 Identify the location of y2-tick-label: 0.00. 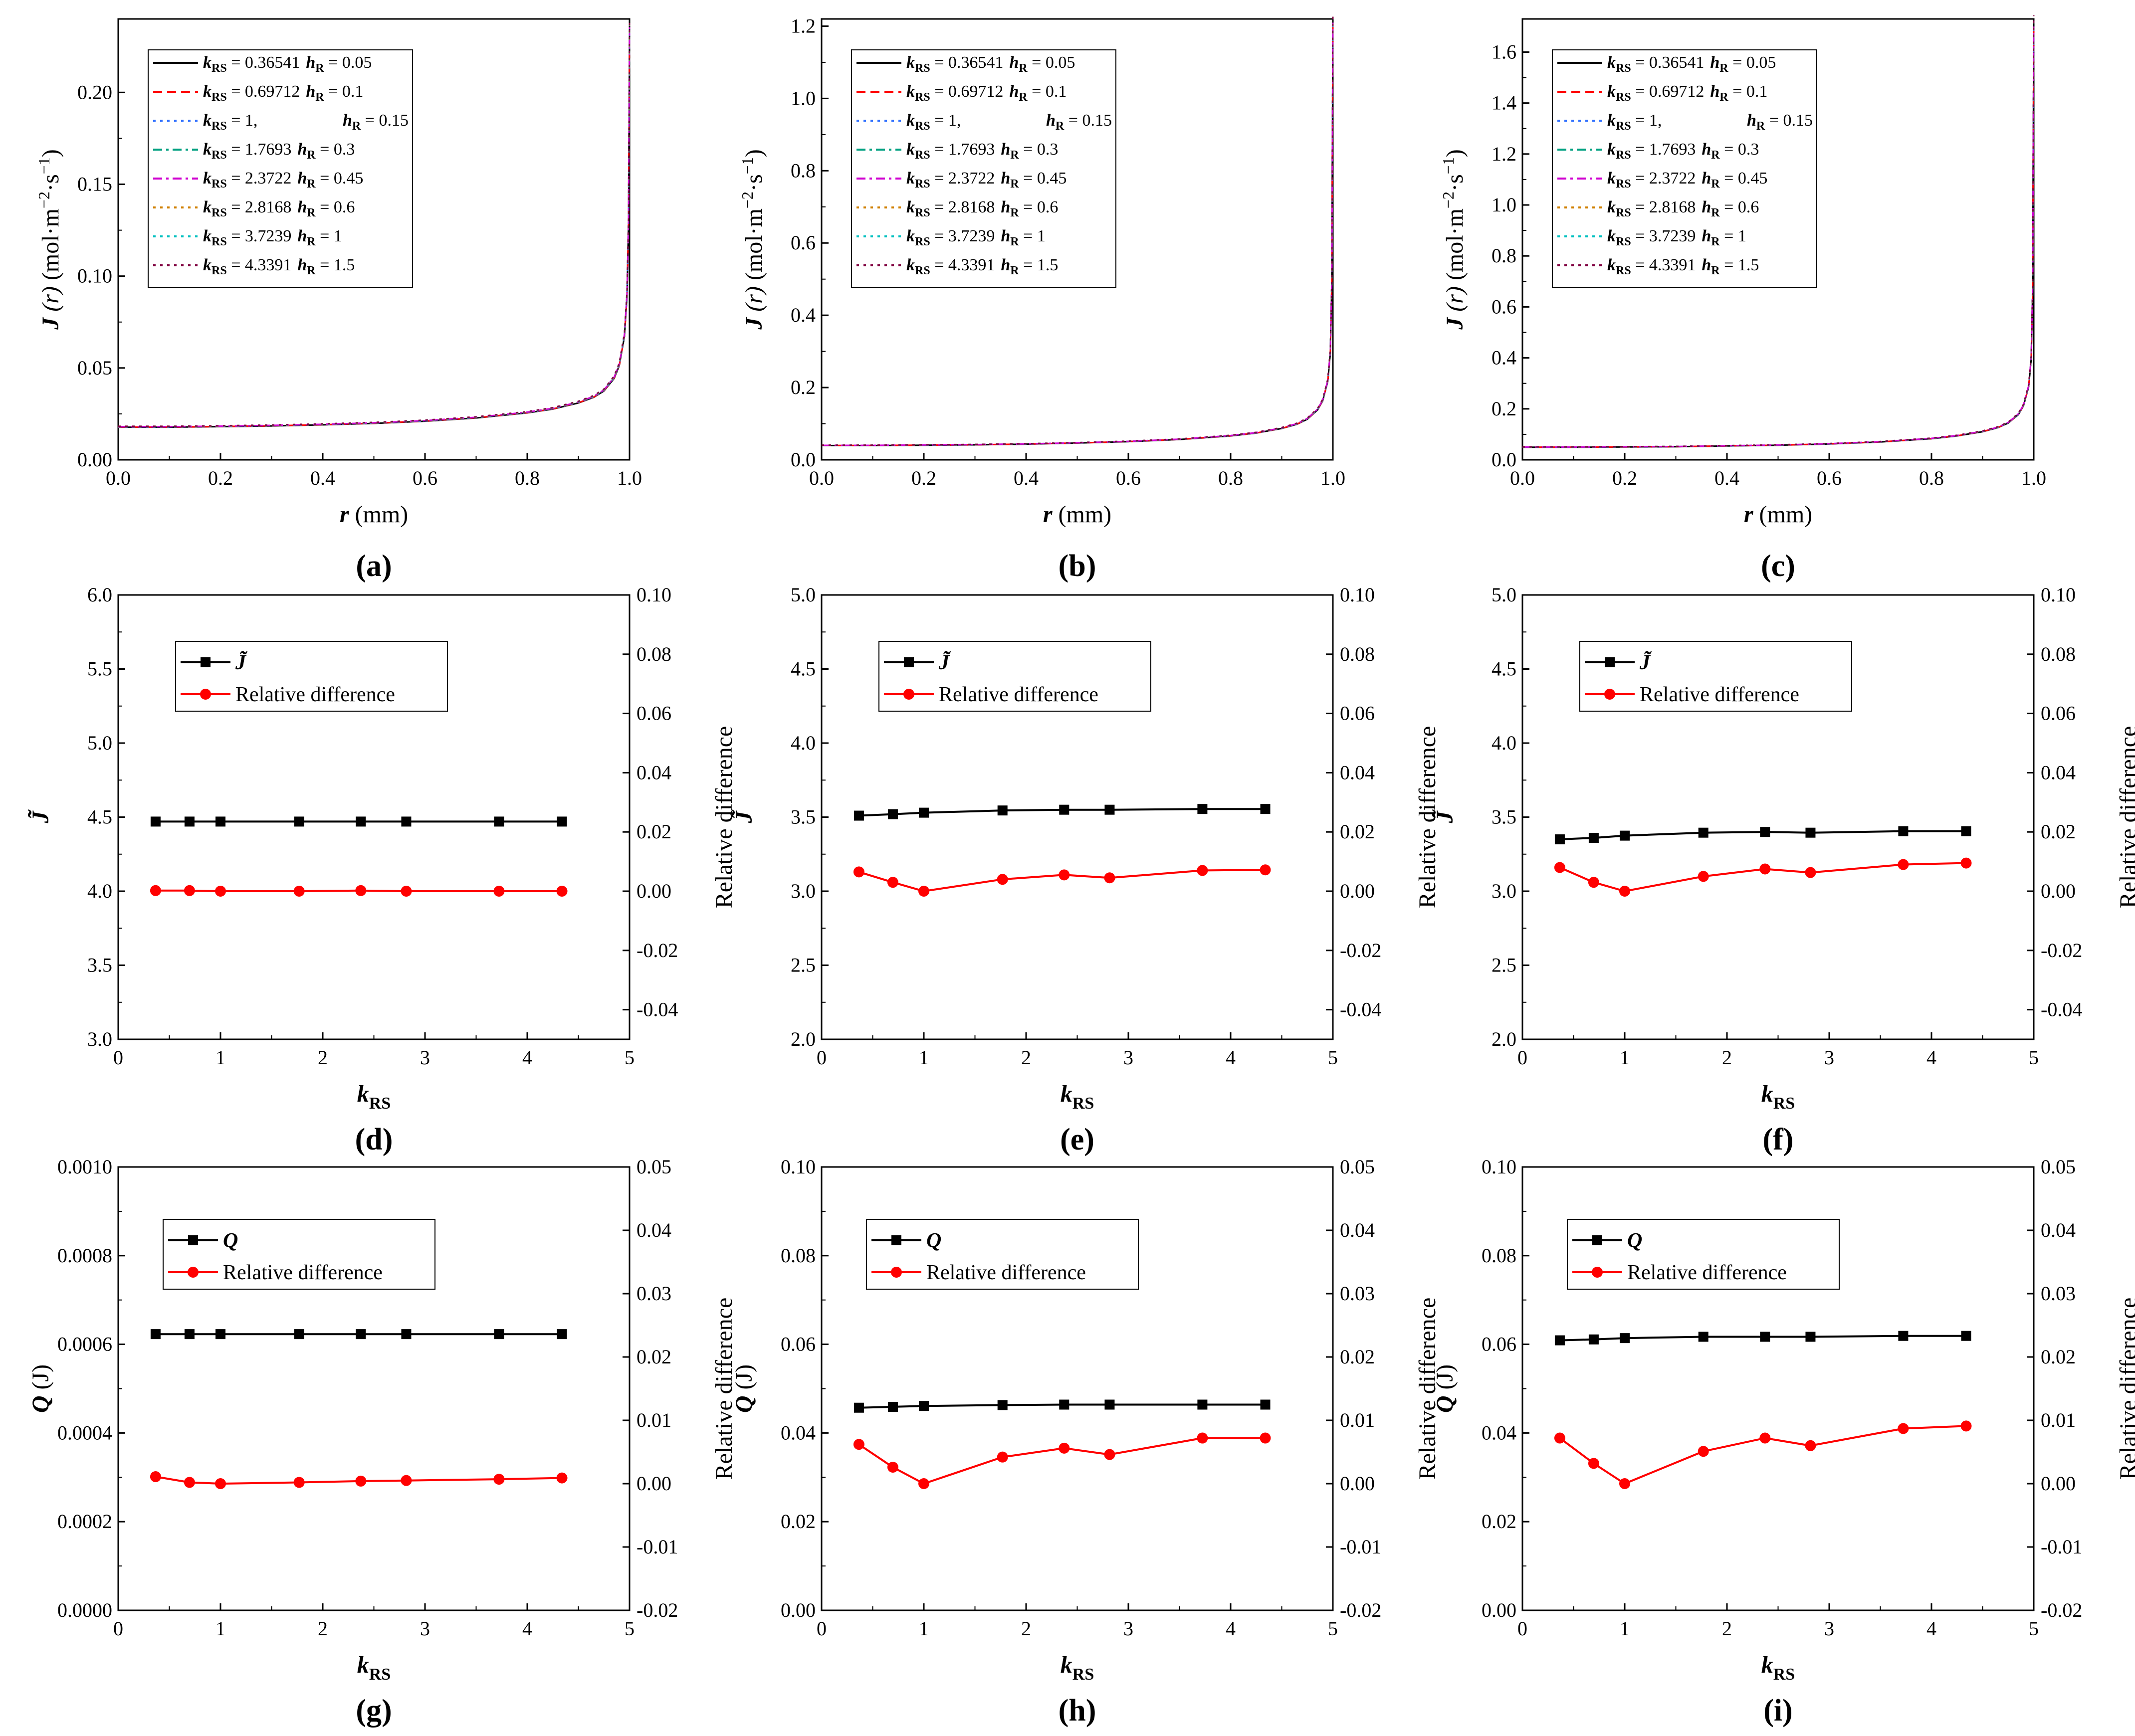
(2058, 1483).